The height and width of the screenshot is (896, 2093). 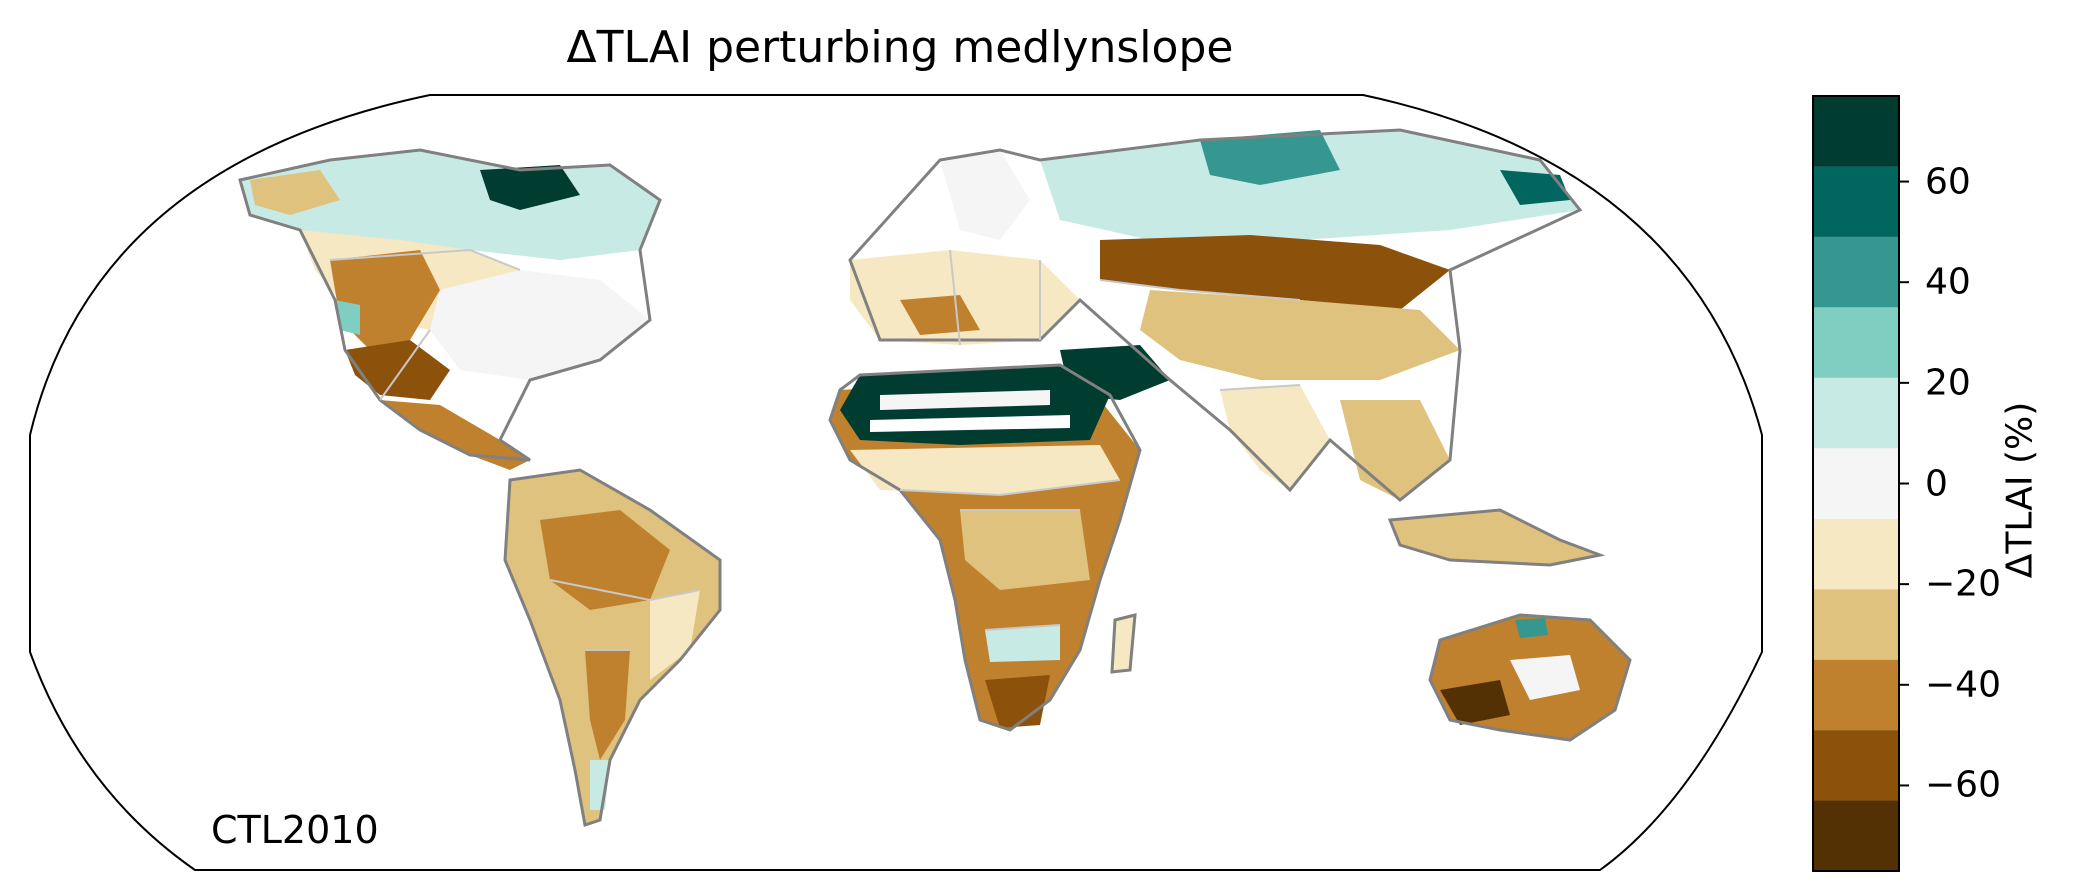 I want to click on map-title: ΔTLAI perturbing medlynslope, so click(x=900, y=47).